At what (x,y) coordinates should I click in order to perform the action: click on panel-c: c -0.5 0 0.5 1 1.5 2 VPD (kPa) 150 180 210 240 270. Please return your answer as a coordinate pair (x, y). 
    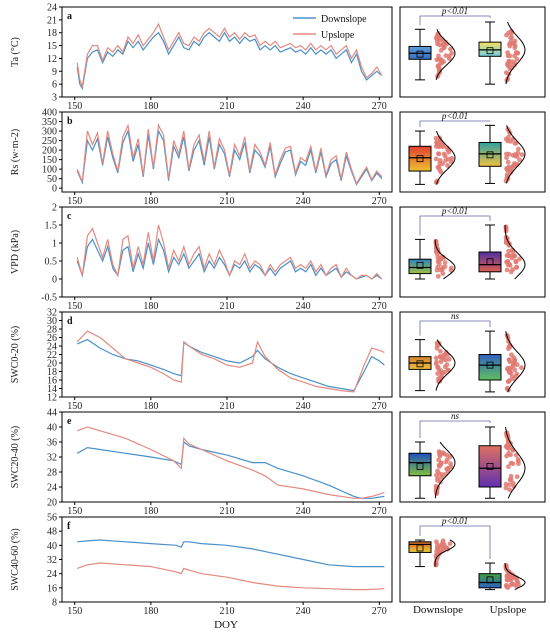
    Looking at the image, I should click on (201, 257).